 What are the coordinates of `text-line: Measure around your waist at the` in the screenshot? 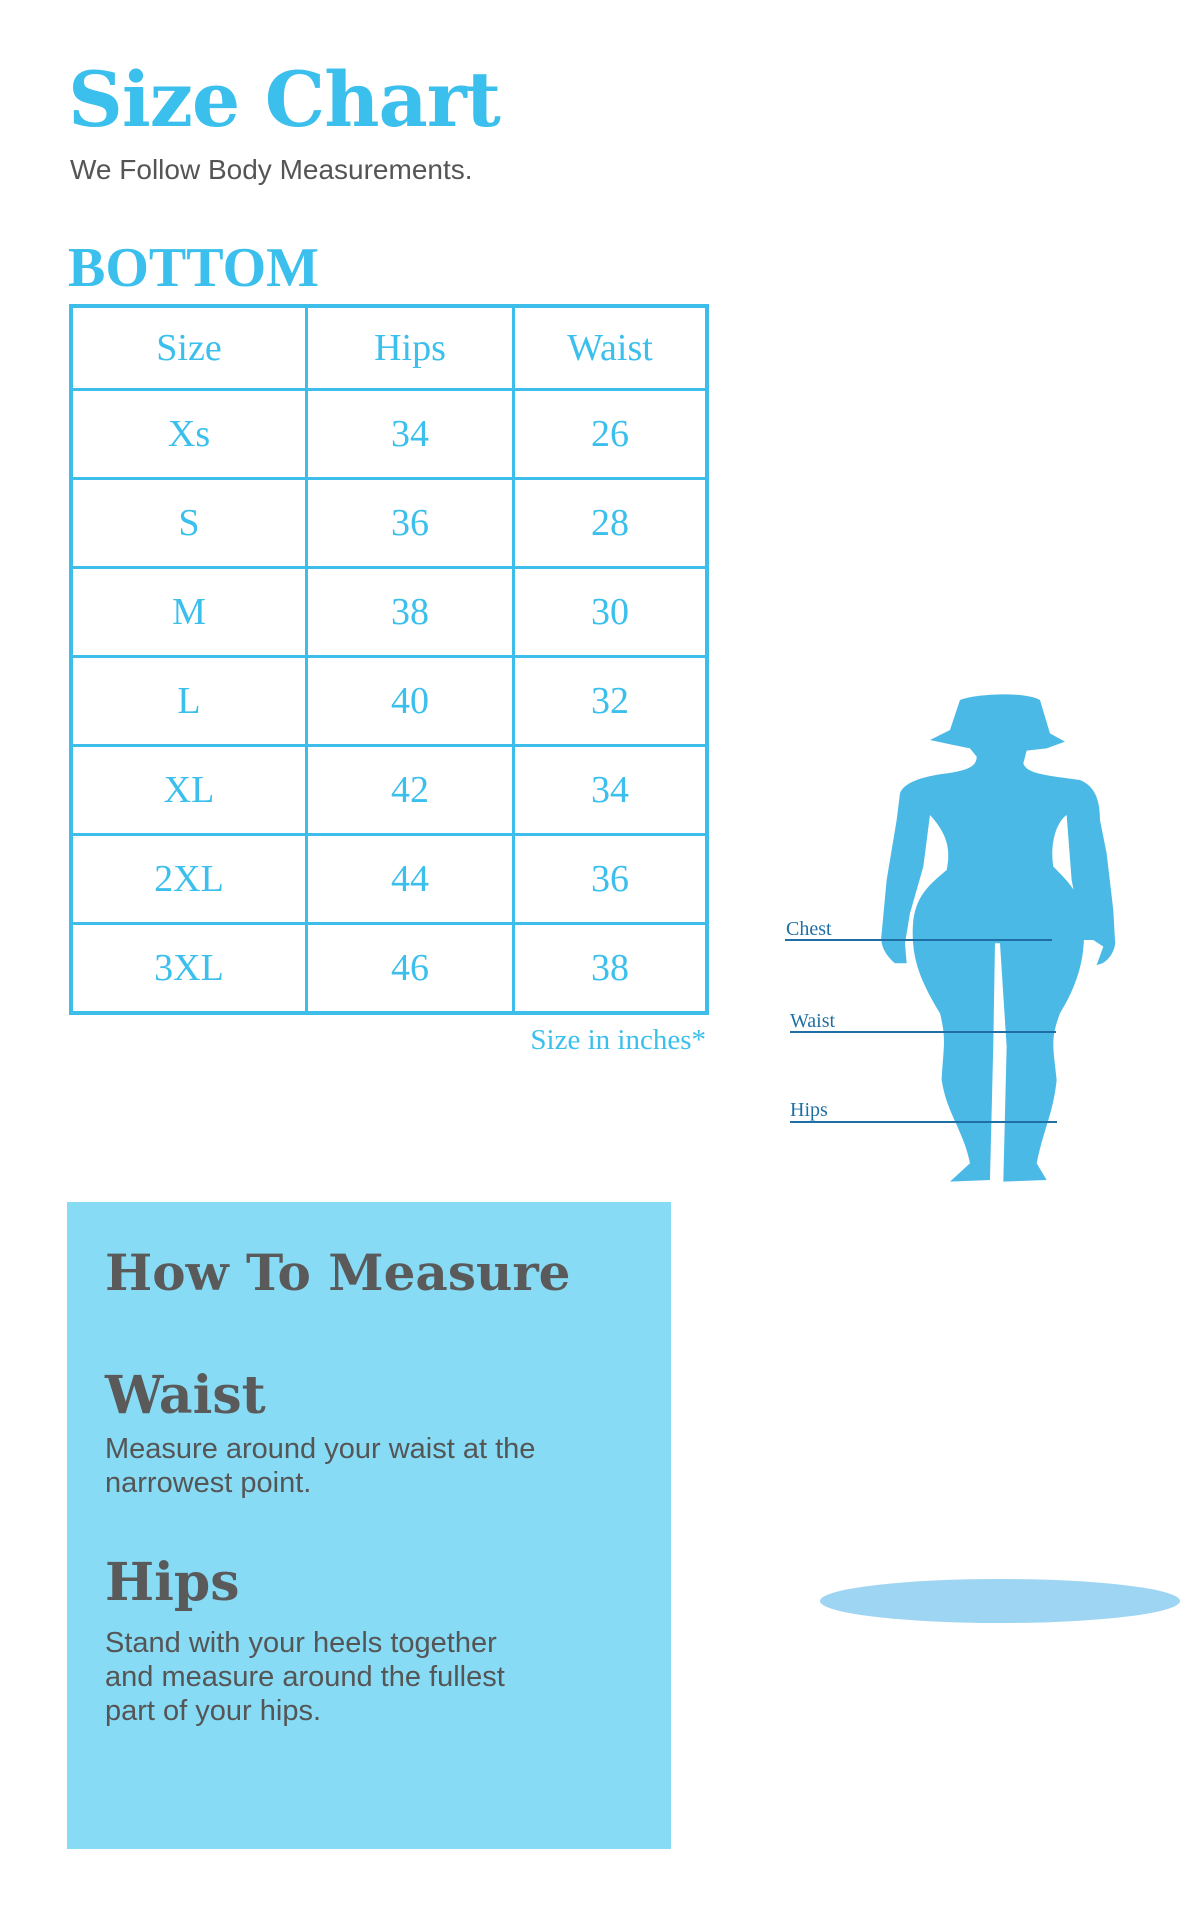 It's located at (320, 1449).